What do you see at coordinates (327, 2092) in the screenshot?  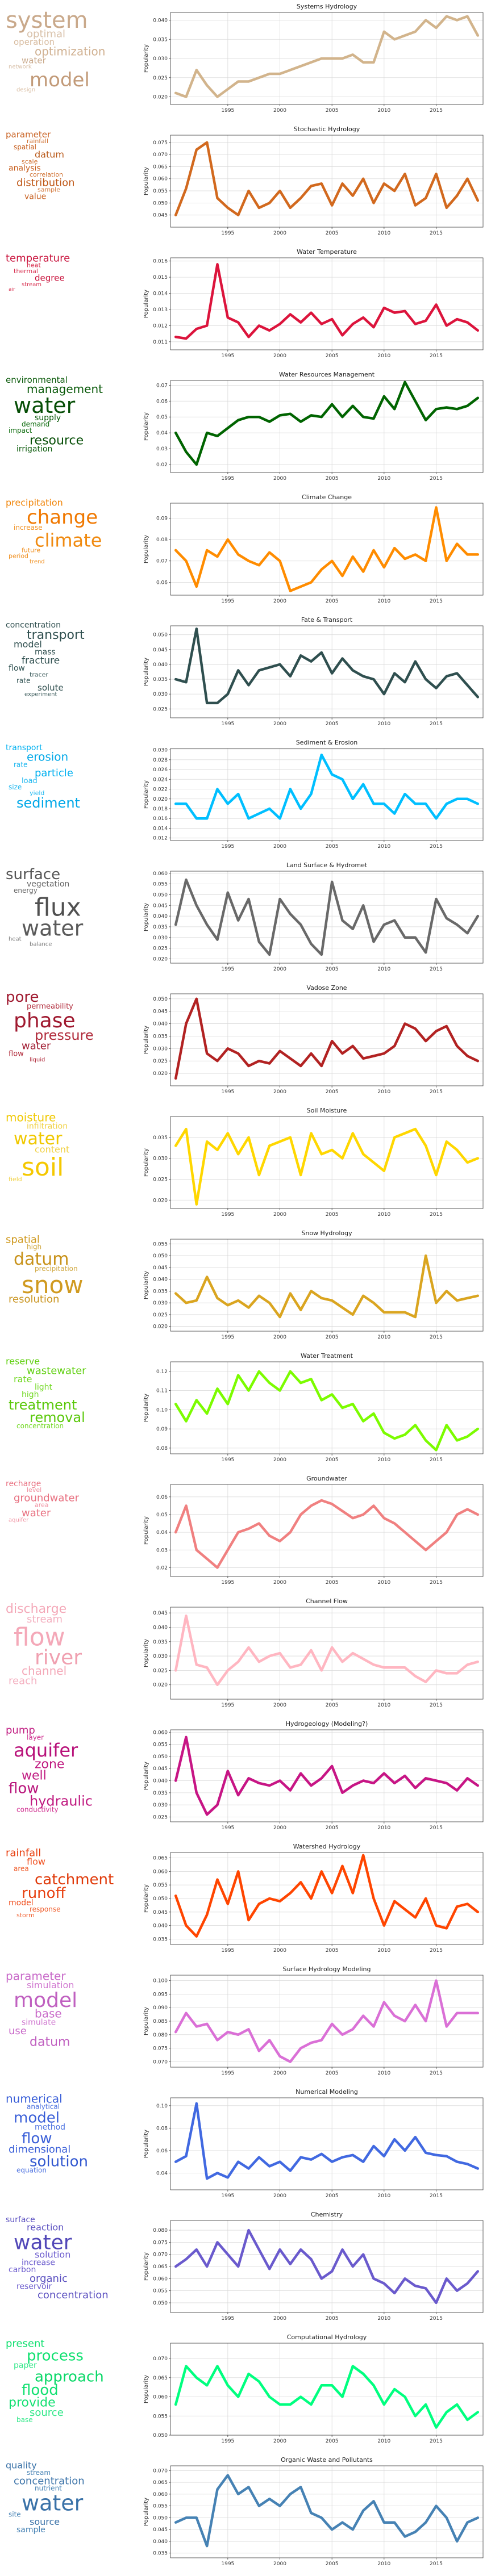 I see `chart-title: Numerical Modeling` at bounding box center [327, 2092].